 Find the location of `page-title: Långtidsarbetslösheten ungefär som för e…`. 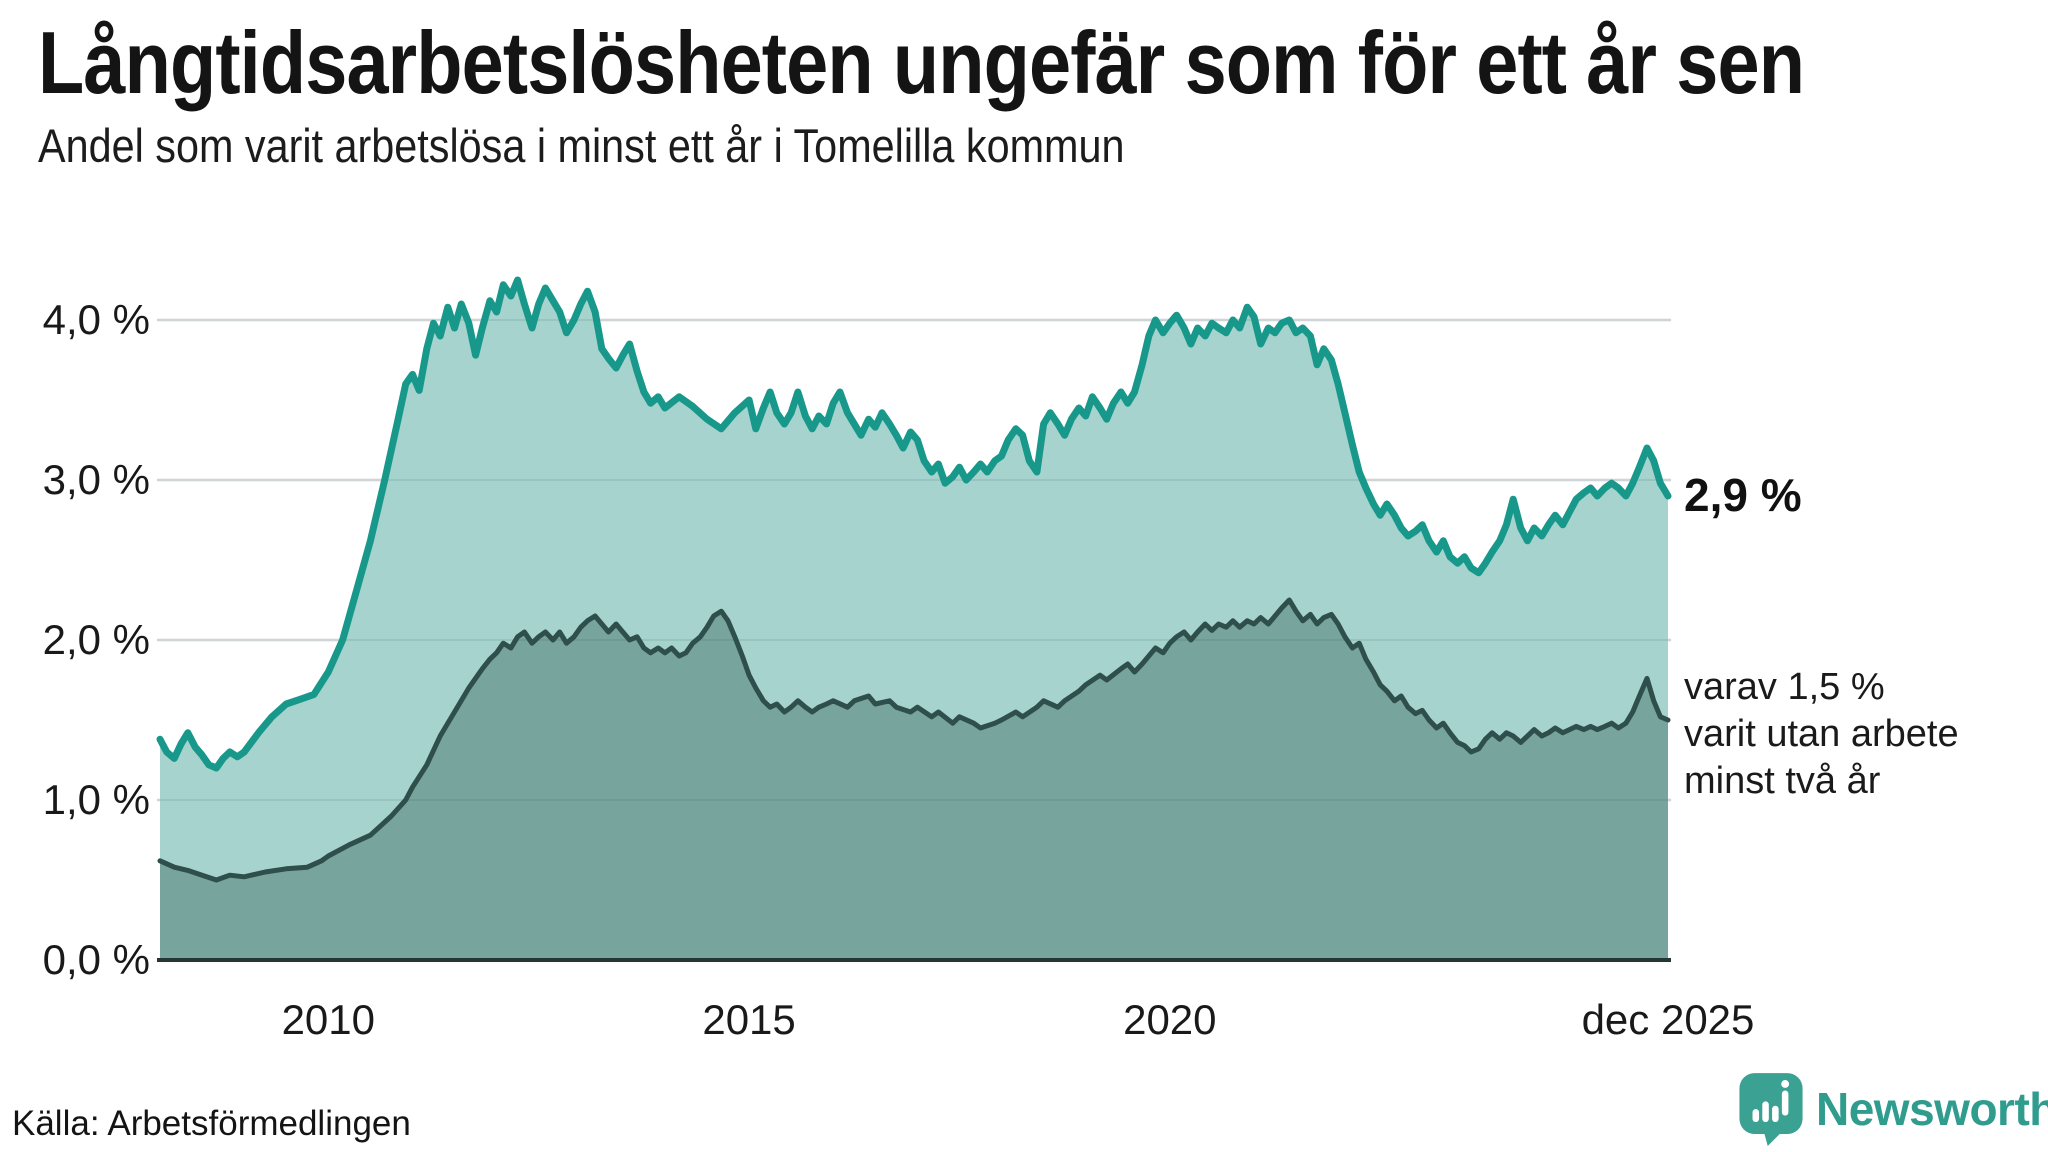

page-title: Långtidsarbetslösheten ungefär som för e… is located at coordinates (921, 62).